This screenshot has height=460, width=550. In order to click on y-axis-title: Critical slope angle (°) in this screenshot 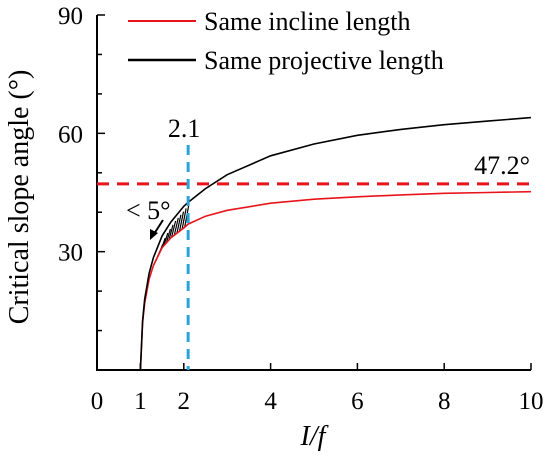, I will do `click(19, 197)`.